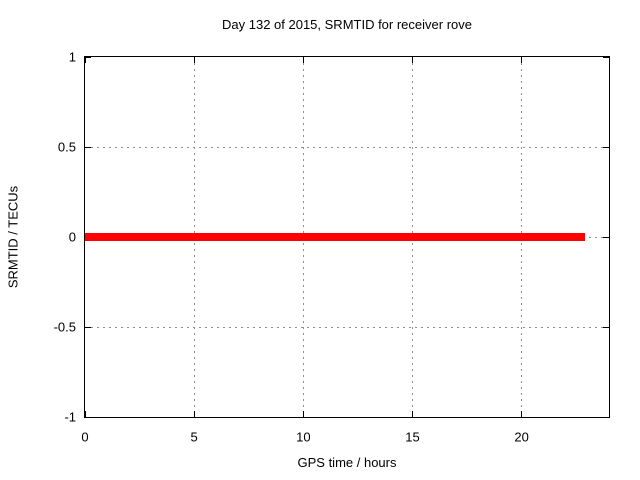  I want to click on x-axis-label: GPS time / hours, so click(347, 462).